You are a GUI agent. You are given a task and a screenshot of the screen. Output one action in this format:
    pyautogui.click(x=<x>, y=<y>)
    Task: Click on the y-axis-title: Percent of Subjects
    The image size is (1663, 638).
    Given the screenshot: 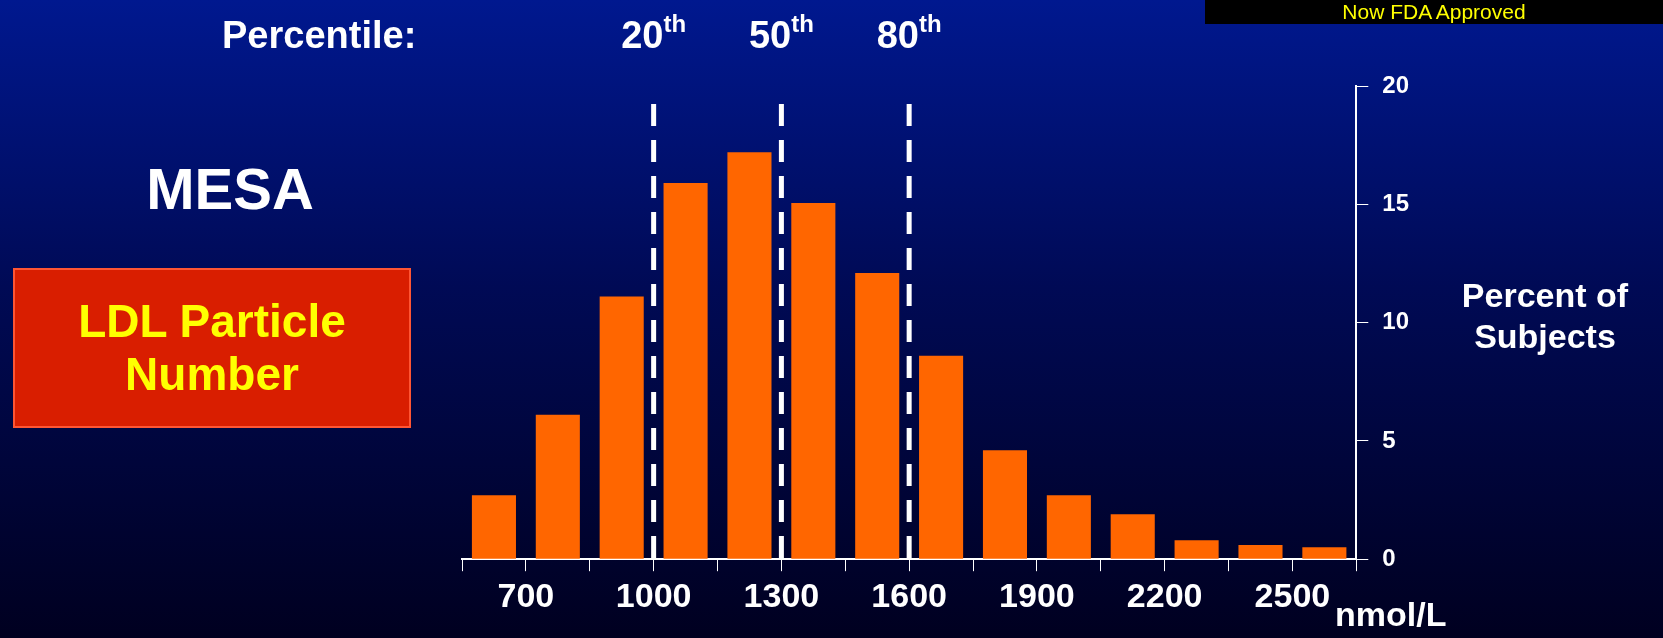 What is the action you would take?
    pyautogui.click(x=1545, y=316)
    